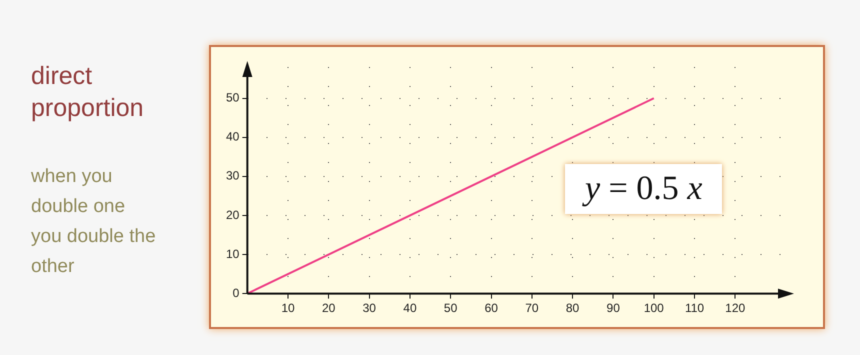  What do you see at coordinates (88, 92) in the screenshot?
I see `chart-title: direct proportion` at bounding box center [88, 92].